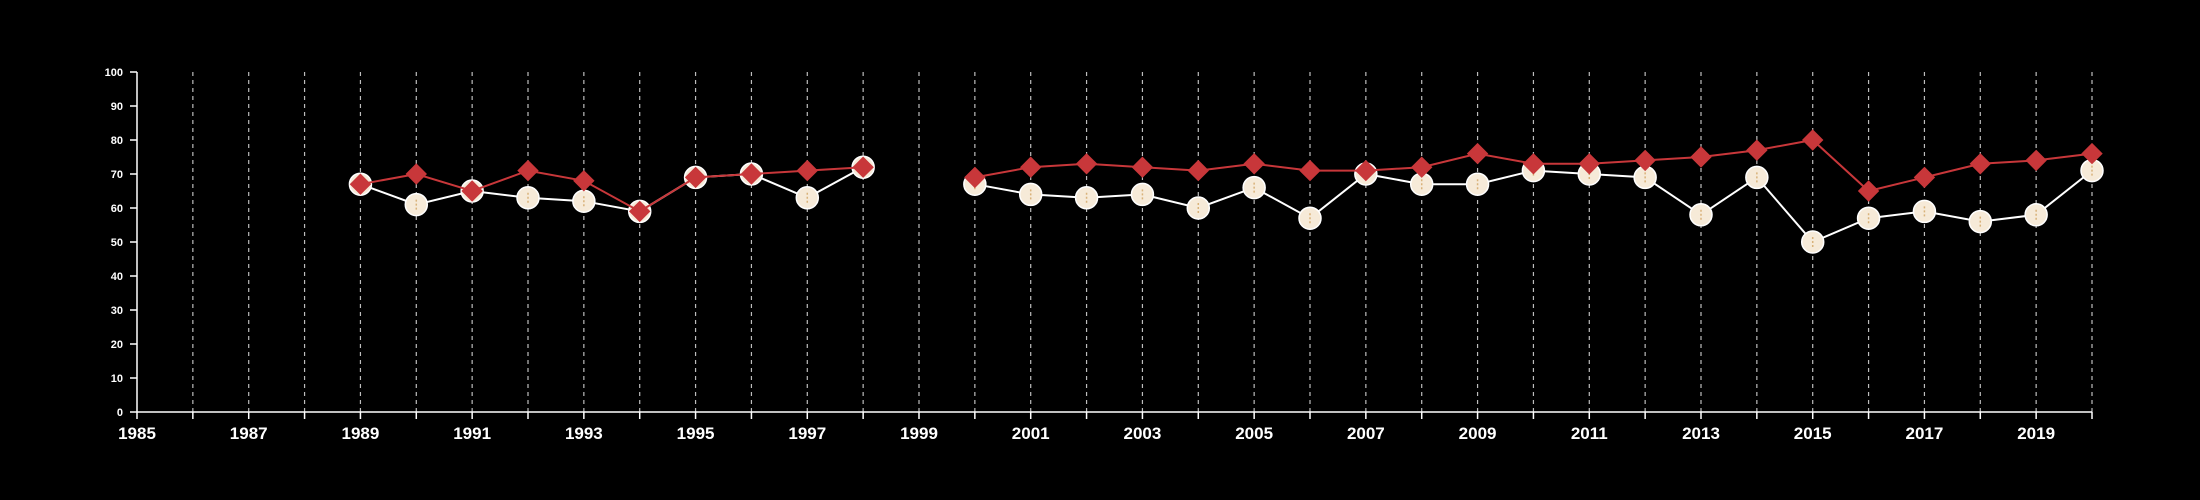 Image resolution: width=2200 pixels, height=500 pixels. Describe the element at coordinates (1254, 433) in the screenshot. I see `x-tick-label: 2005` at that location.